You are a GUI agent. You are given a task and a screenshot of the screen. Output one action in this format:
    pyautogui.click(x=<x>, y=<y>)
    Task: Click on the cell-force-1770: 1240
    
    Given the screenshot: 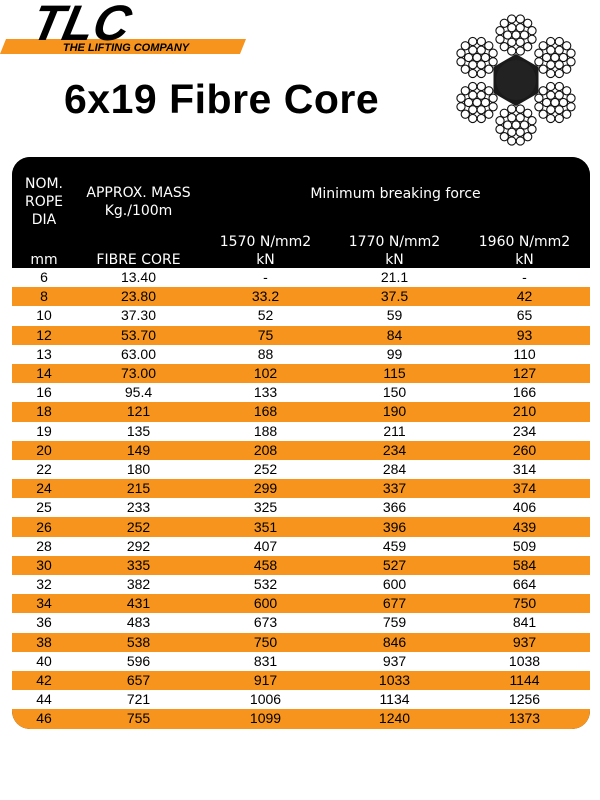 What is the action you would take?
    pyautogui.click(x=394, y=719)
    